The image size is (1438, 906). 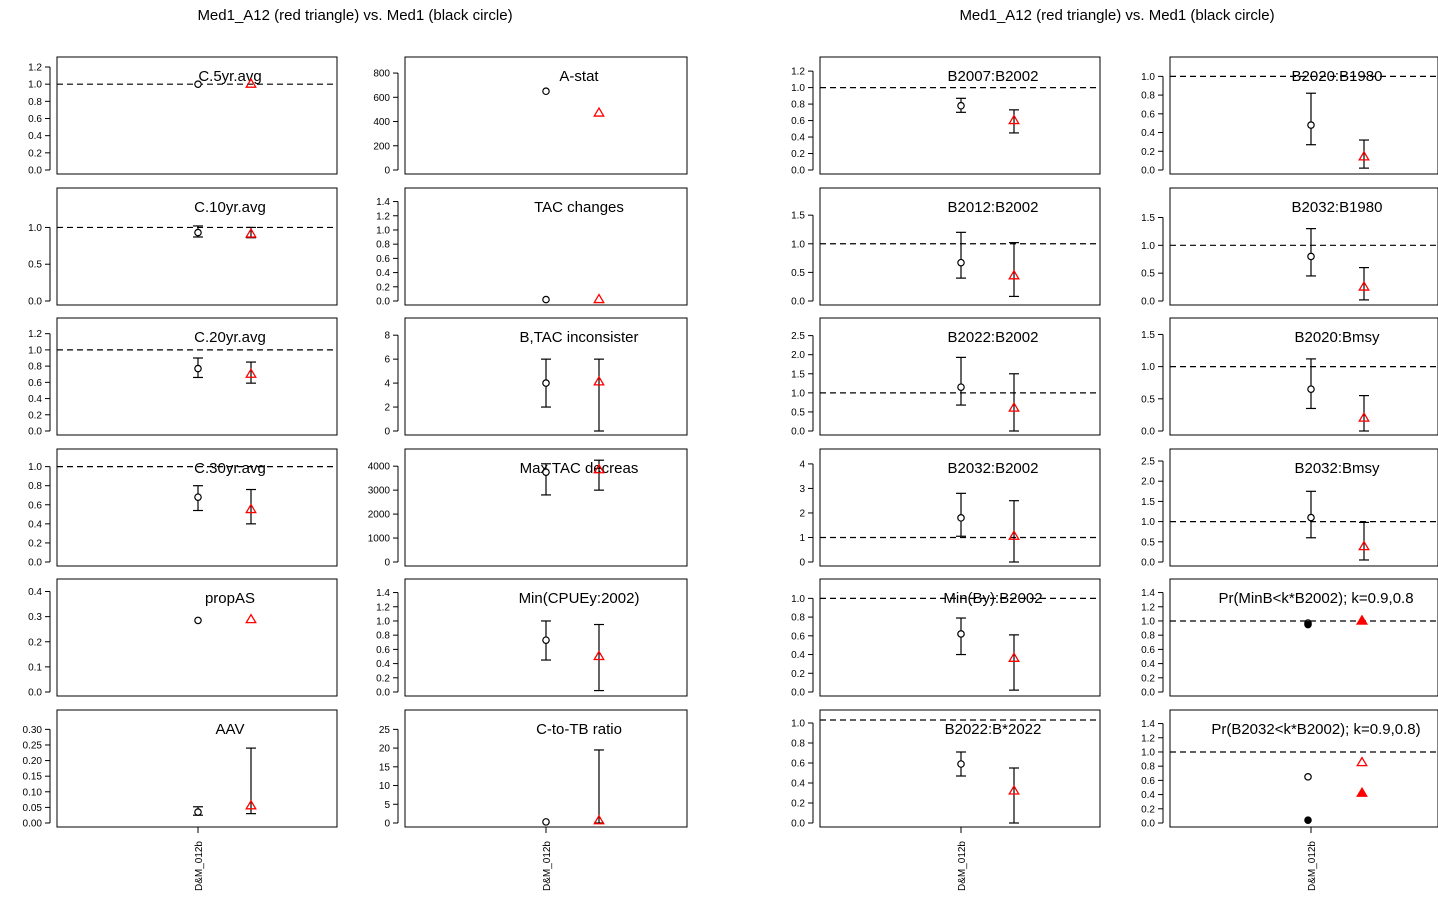 I want to click on y-tick-label: 2.0, so click(x=798, y=355).